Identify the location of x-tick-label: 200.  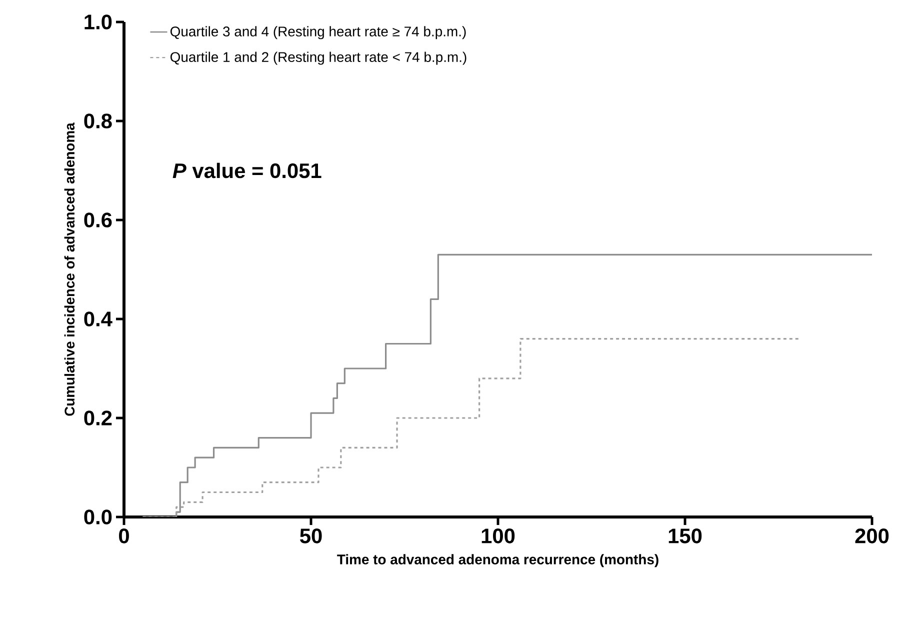
(872, 536).